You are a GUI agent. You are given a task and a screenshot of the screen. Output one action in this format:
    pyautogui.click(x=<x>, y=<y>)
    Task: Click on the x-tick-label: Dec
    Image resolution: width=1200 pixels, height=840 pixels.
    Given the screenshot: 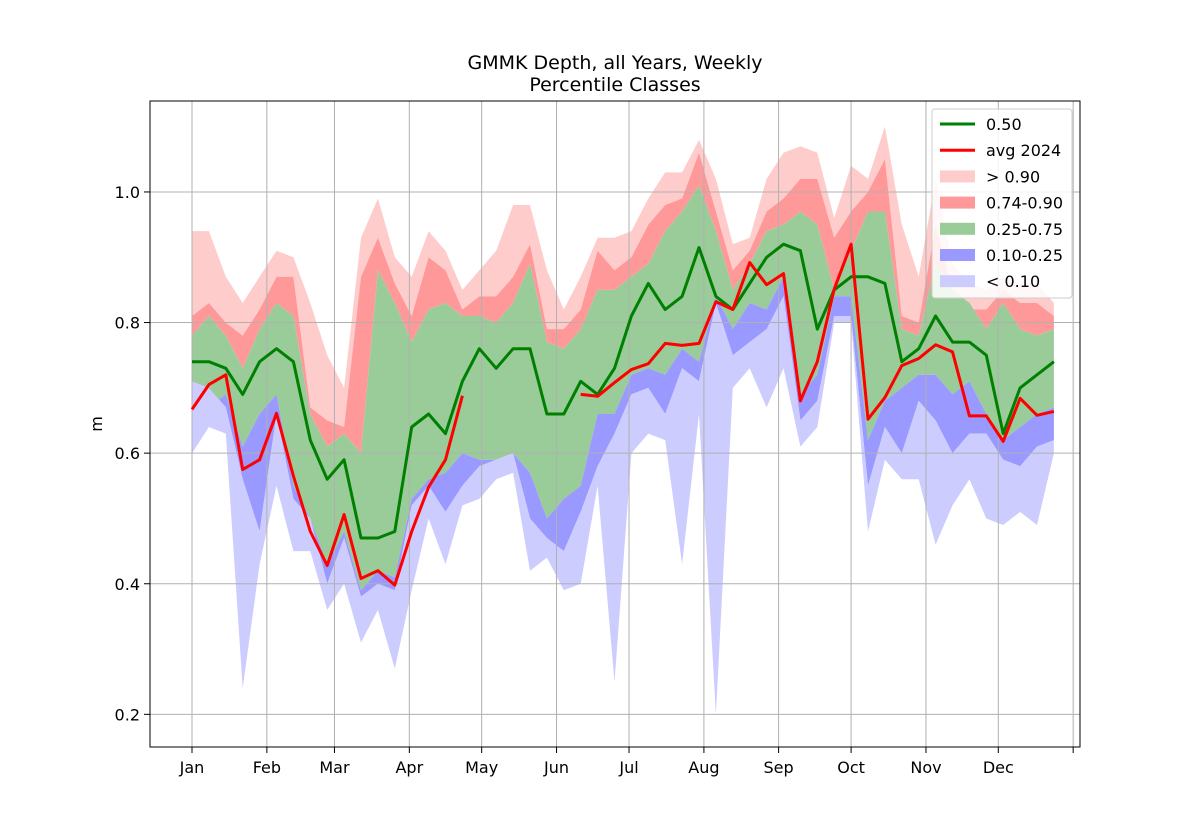 What is the action you would take?
    pyautogui.click(x=998, y=767)
    